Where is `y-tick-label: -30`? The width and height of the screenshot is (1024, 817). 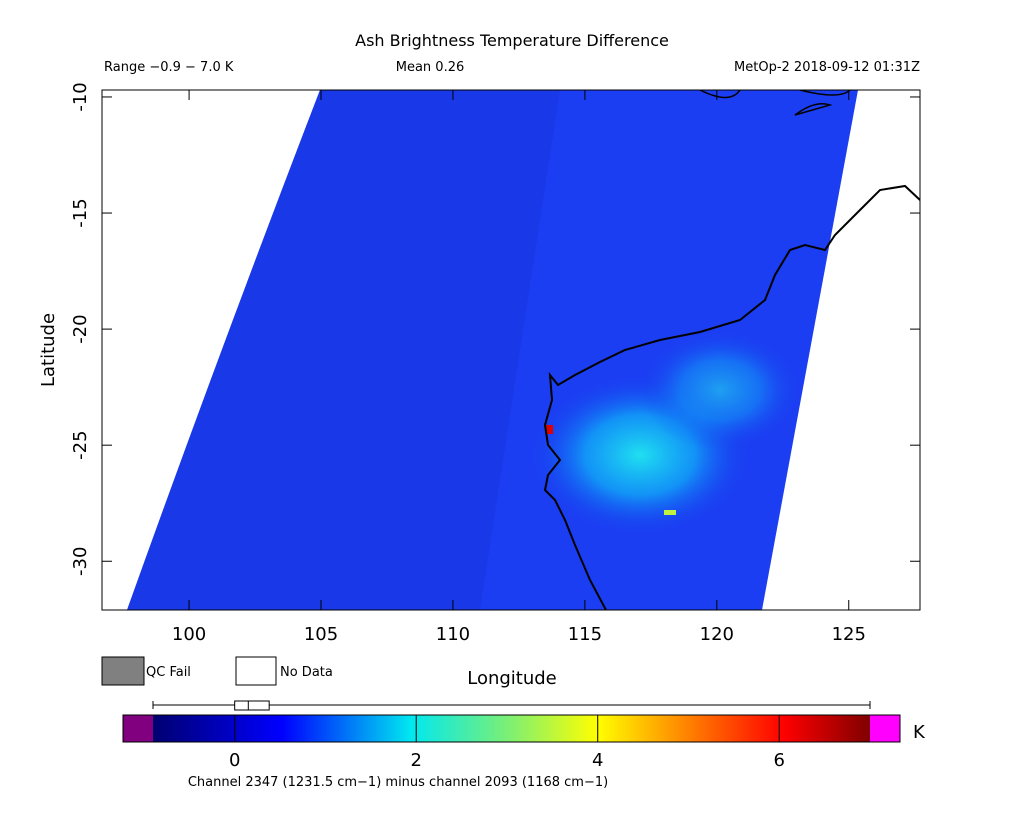 y-tick-label: -30 is located at coordinates (80, 561).